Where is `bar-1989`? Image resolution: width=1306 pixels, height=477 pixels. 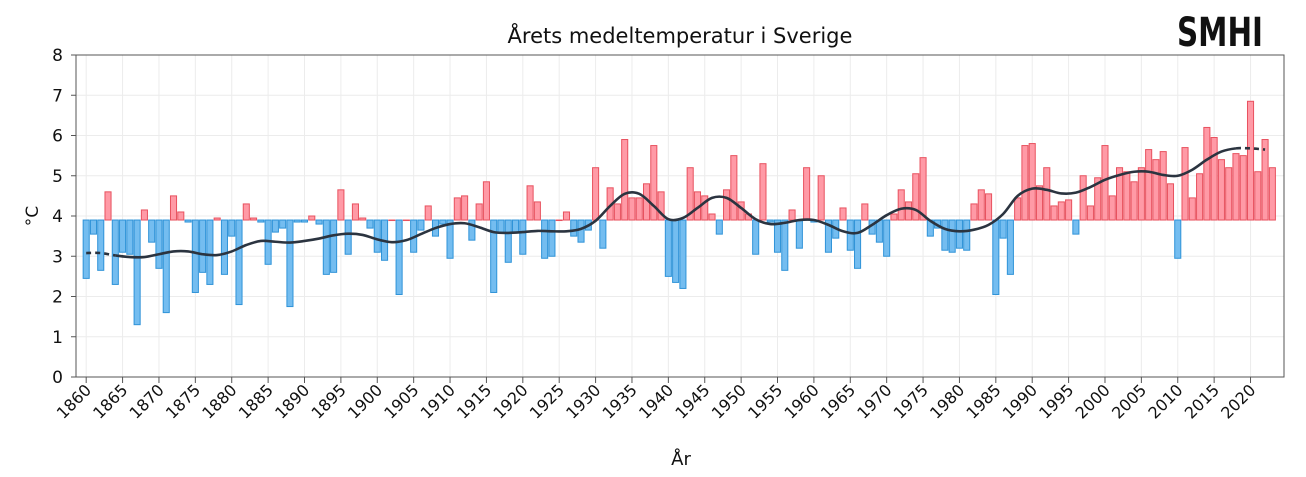
bar-1989 is located at coordinates (1025, 183).